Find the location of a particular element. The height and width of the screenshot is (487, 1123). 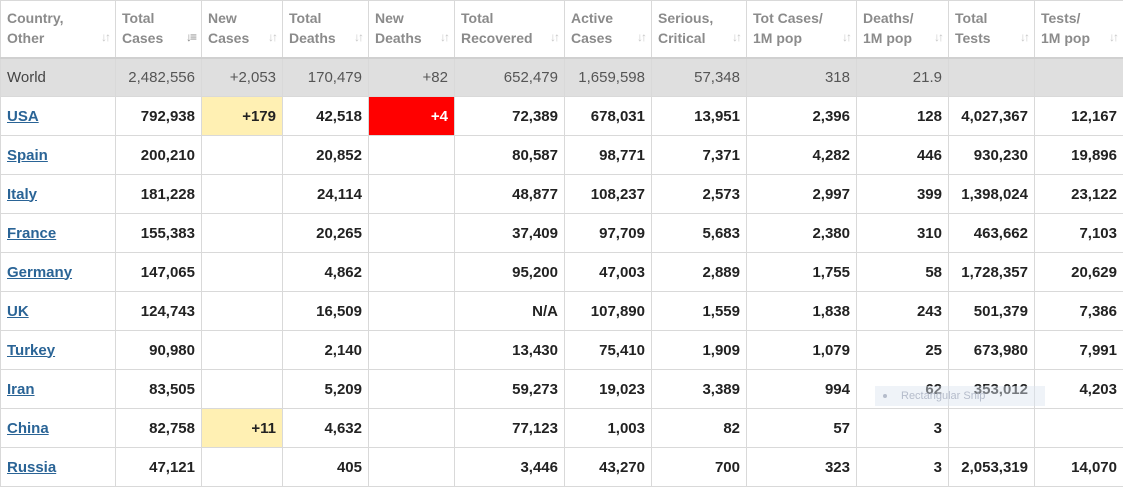

cell-country: China is located at coordinates (58, 428).